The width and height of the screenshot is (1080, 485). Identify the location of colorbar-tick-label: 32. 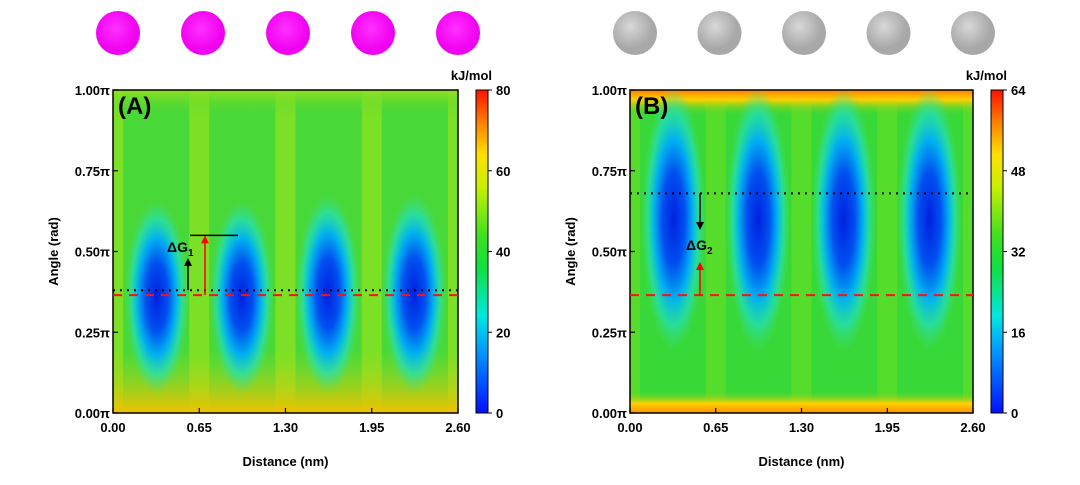
(1018, 252).